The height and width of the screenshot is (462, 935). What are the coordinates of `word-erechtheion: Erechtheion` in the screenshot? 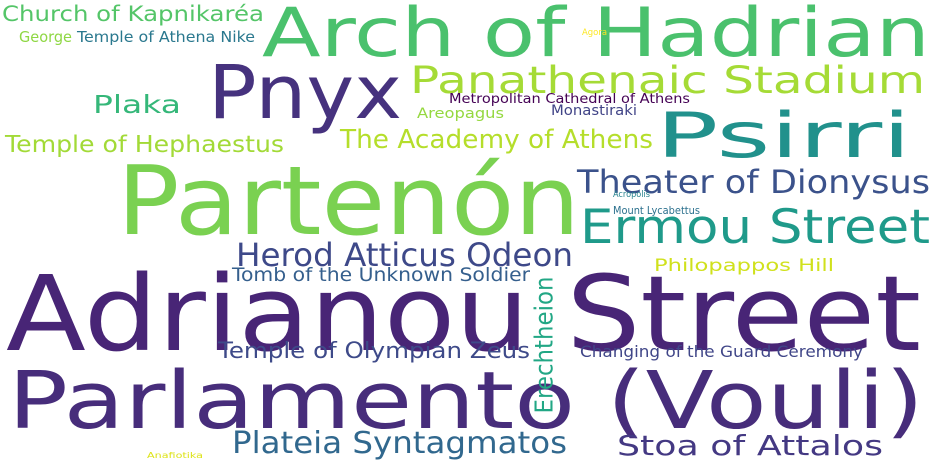 It's located at (543, 344).